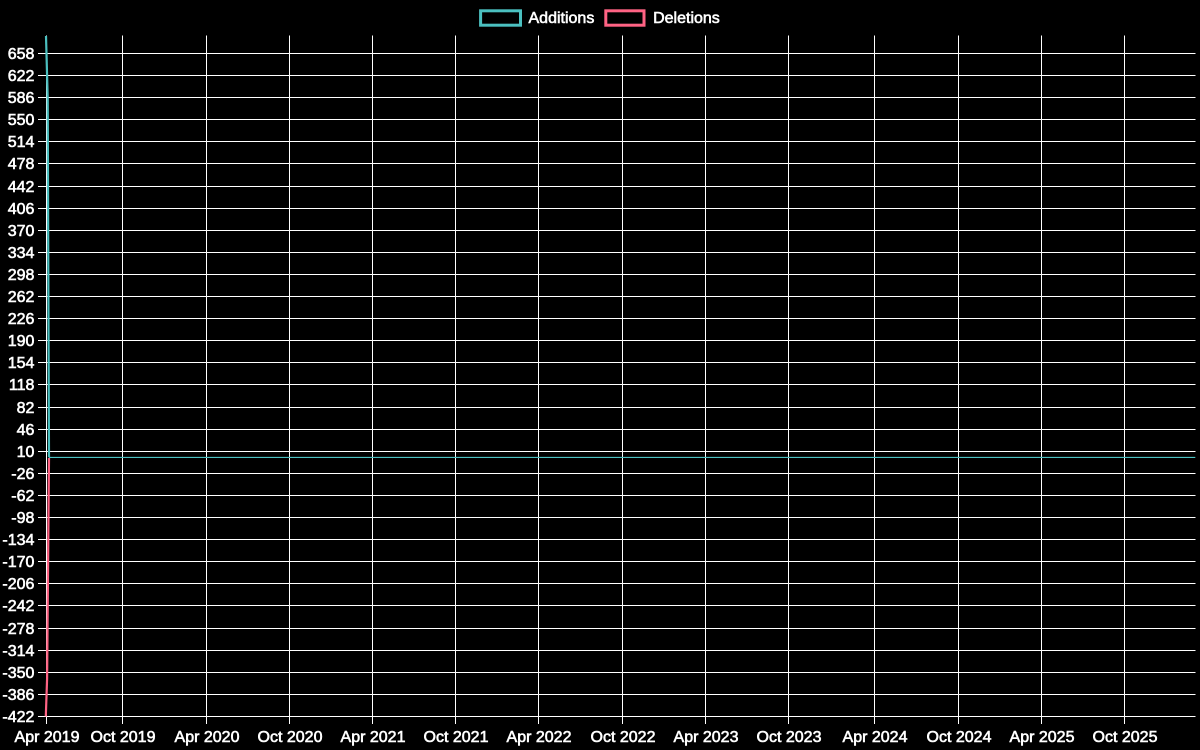  Describe the element at coordinates (21, 142) in the screenshot. I see `svg-text: 514` at that location.